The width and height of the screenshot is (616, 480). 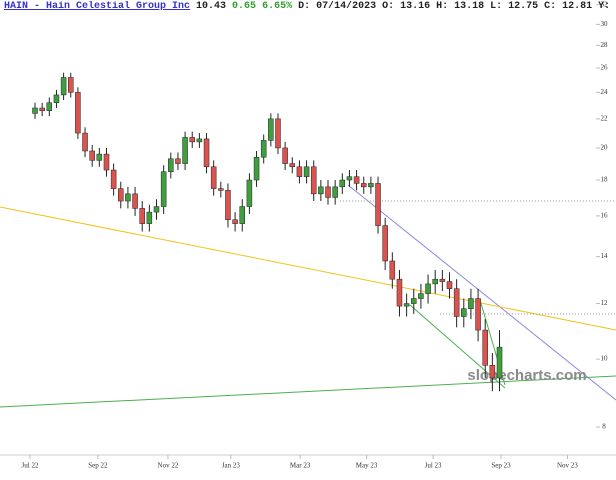 What do you see at coordinates (98, 466) in the screenshot?
I see `x-tick-label: Sep 22` at bounding box center [98, 466].